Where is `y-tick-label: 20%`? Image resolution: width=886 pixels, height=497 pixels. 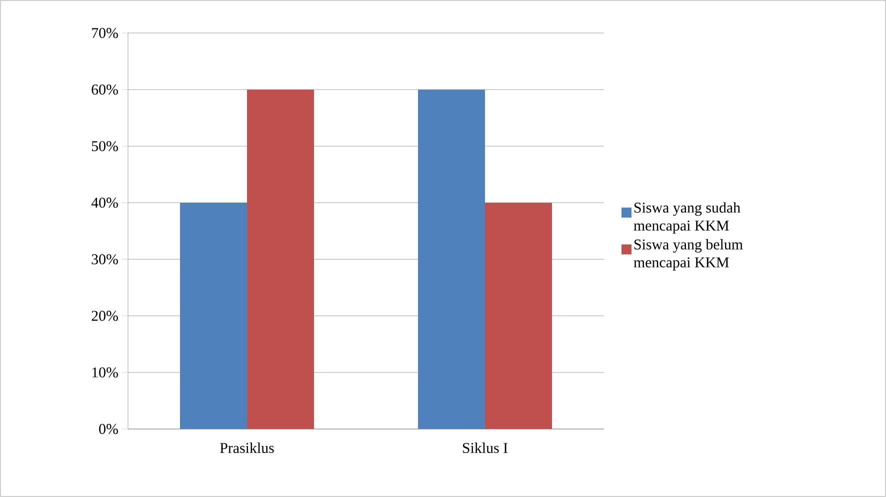 y-tick-label: 20% is located at coordinates (105, 315).